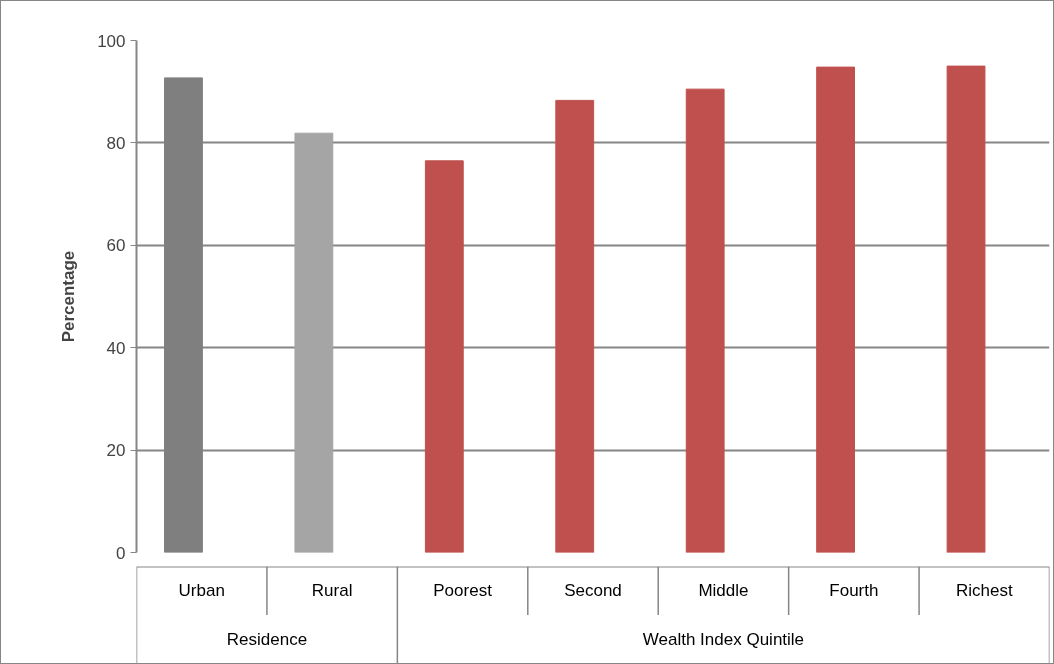  What do you see at coordinates (116, 451) in the screenshot?
I see `y-tick-label: 20` at bounding box center [116, 451].